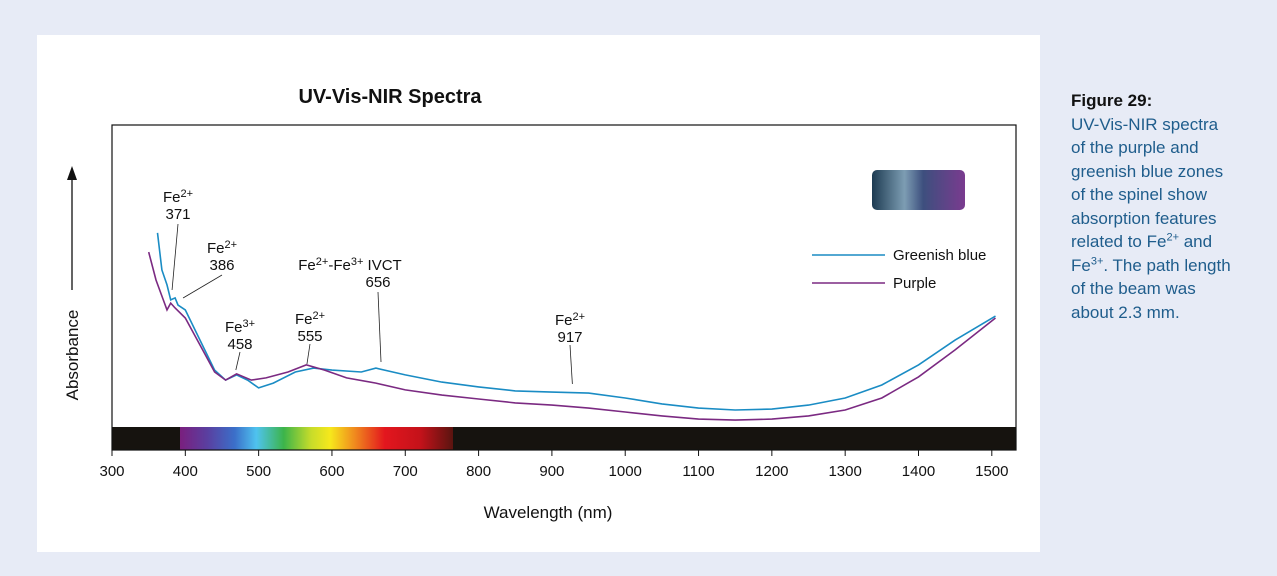 The height and width of the screenshot is (576, 1277). I want to click on x-tick-label: 1500, so click(991, 471).